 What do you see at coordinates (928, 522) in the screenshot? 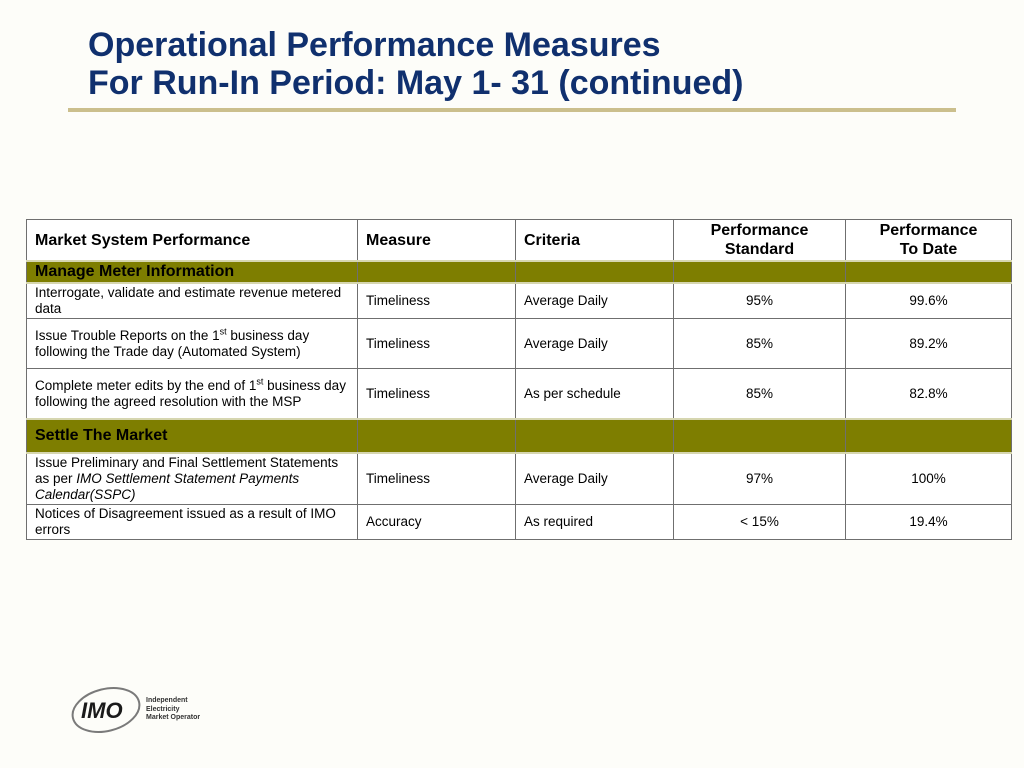
I see `row-to-date: 19.4%` at bounding box center [928, 522].